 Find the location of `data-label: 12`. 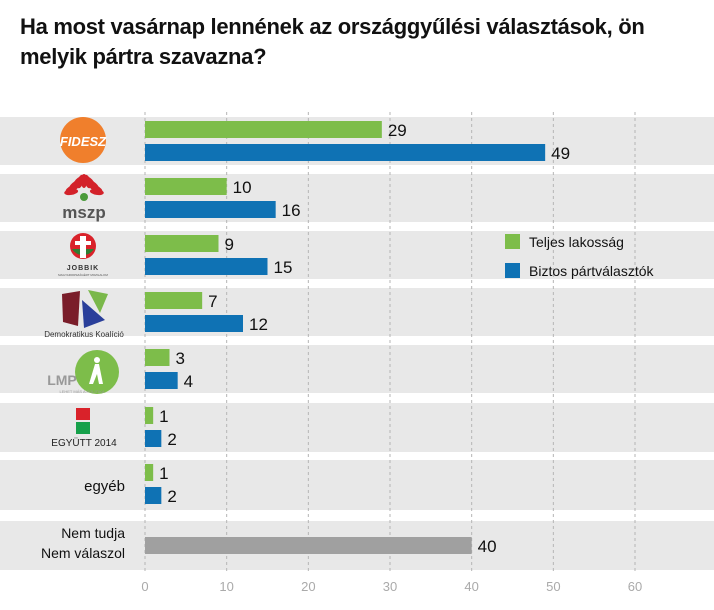

data-label: 12 is located at coordinates (258, 324).